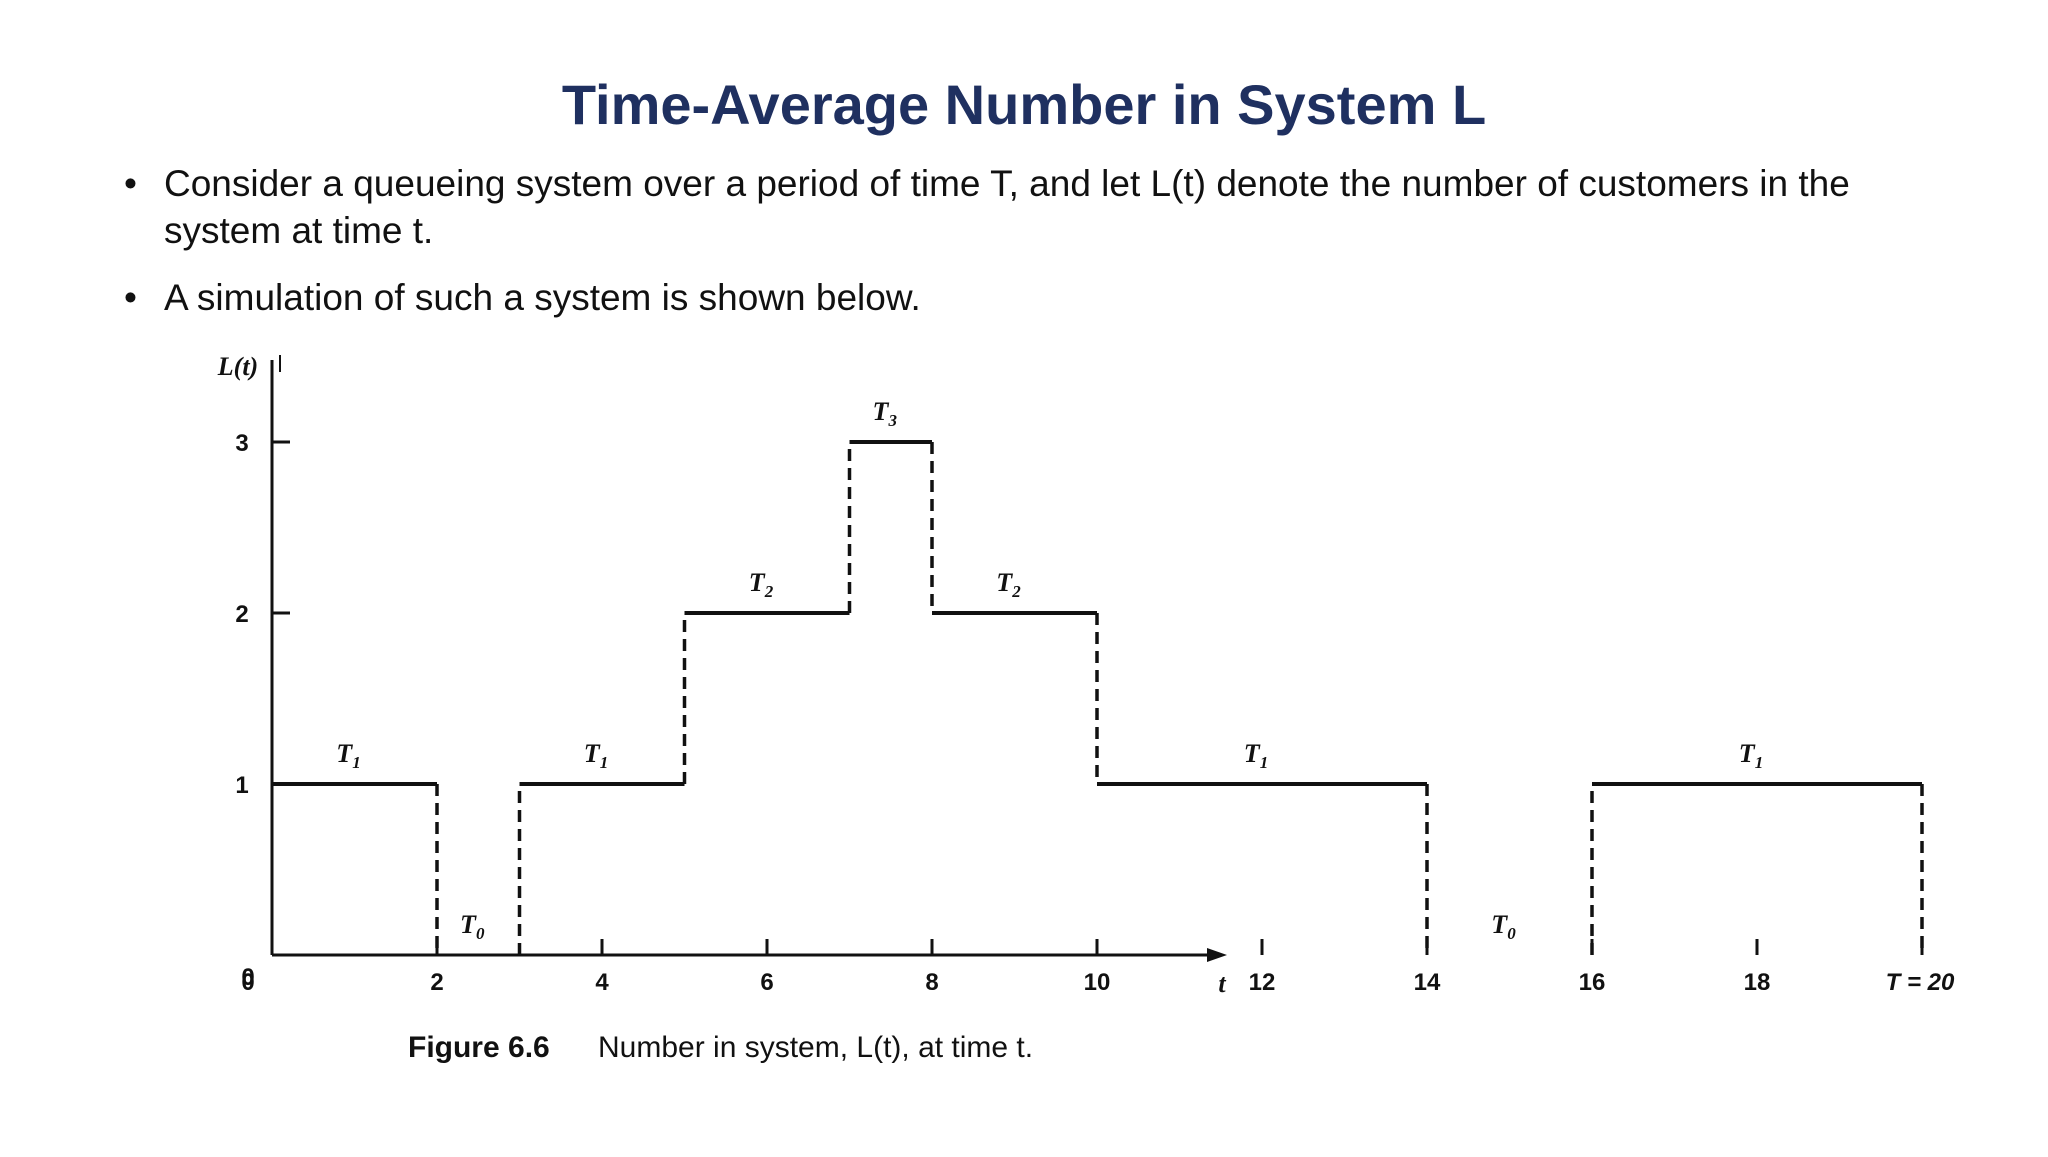 The image size is (2048, 1157). What do you see at coordinates (247, 977) in the screenshot?
I see `y-tick-label: 0` at bounding box center [247, 977].